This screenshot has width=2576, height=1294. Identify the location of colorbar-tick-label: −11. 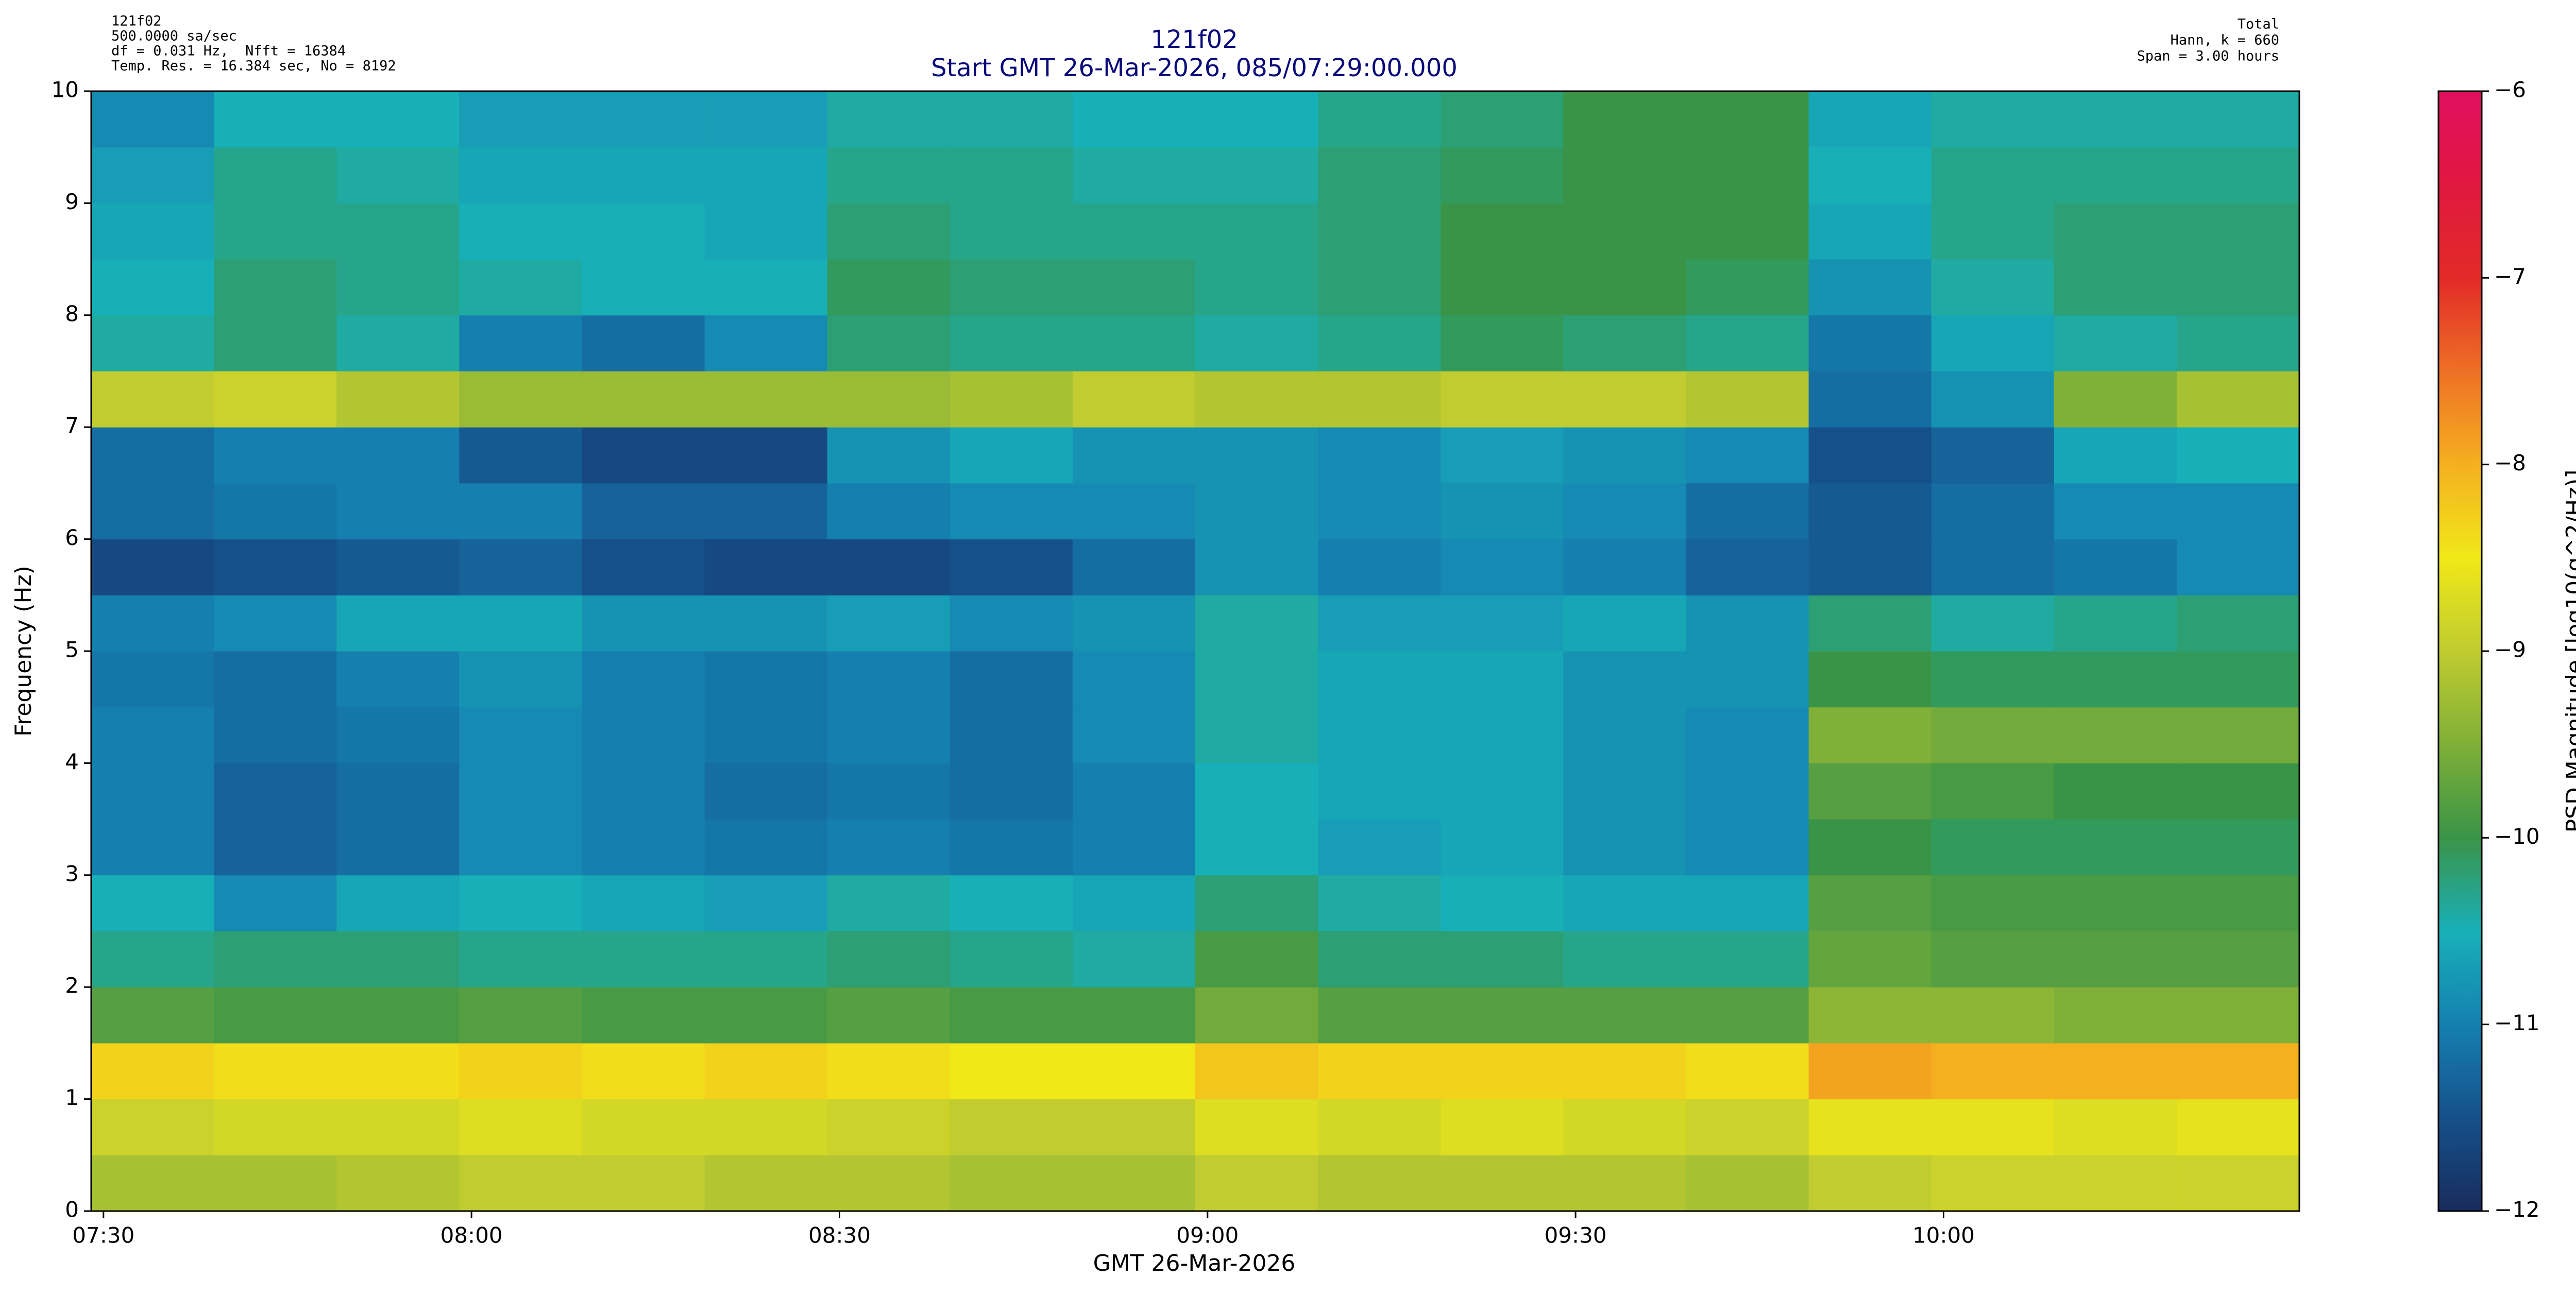
(2517, 1022).